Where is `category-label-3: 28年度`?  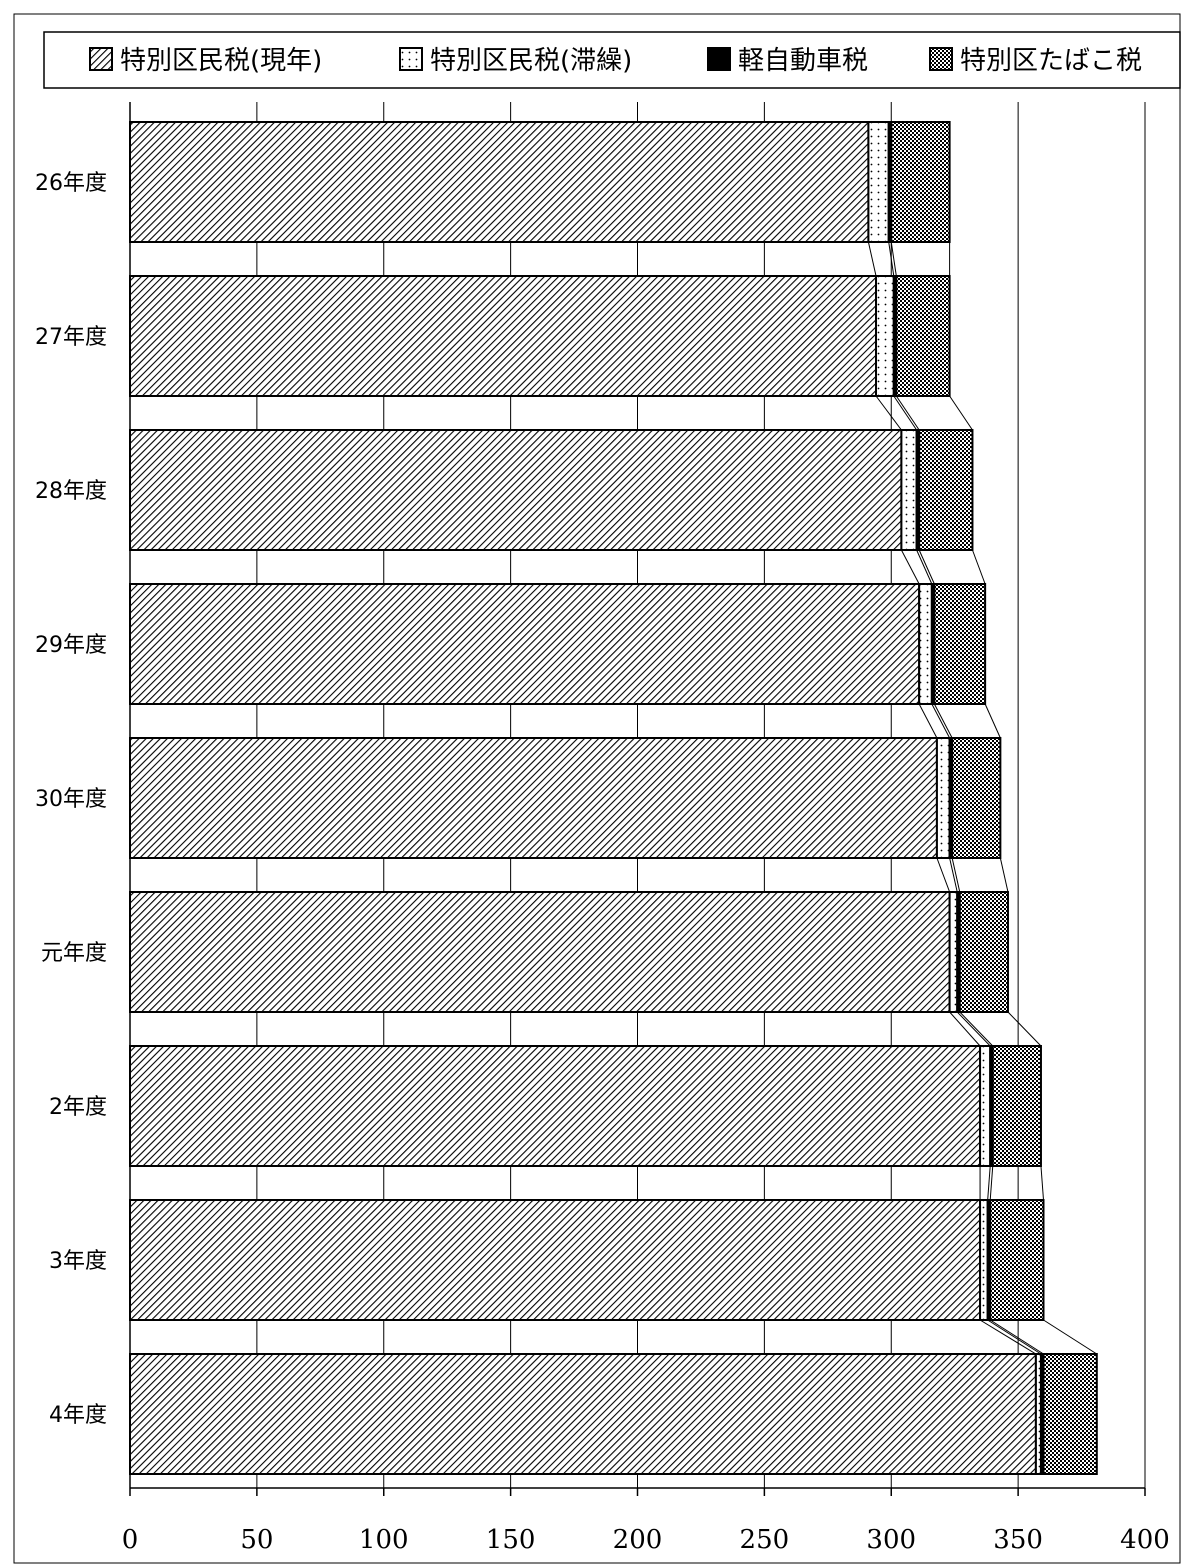 category-label-3: 28年度 is located at coordinates (71, 491).